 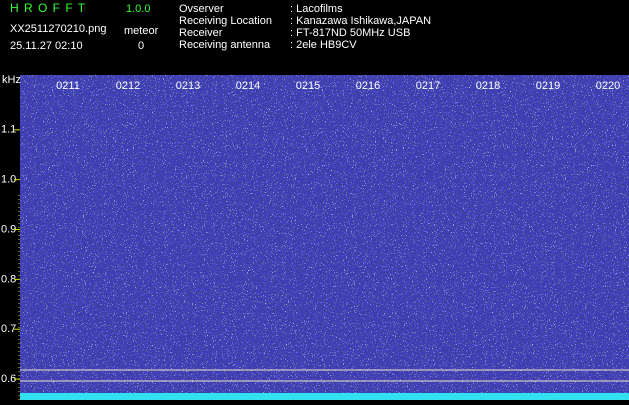 I want to click on x-tick-label: 0212, so click(x=128, y=86).